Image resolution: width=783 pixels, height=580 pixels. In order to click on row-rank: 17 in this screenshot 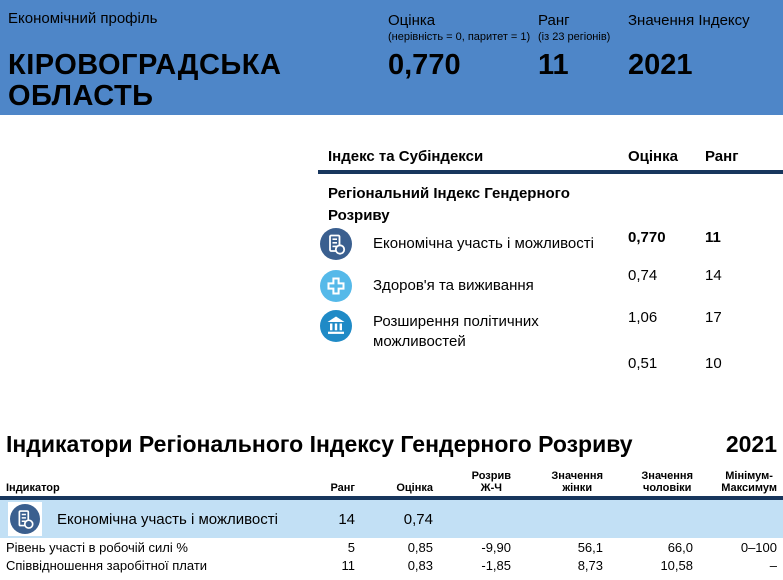, I will do `click(713, 317)`.